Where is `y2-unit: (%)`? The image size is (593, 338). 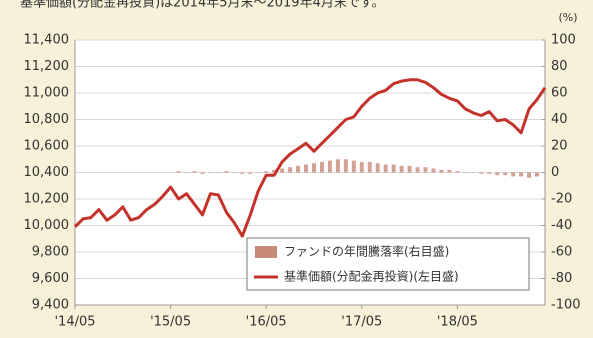
y2-unit: (%) is located at coordinates (567, 17).